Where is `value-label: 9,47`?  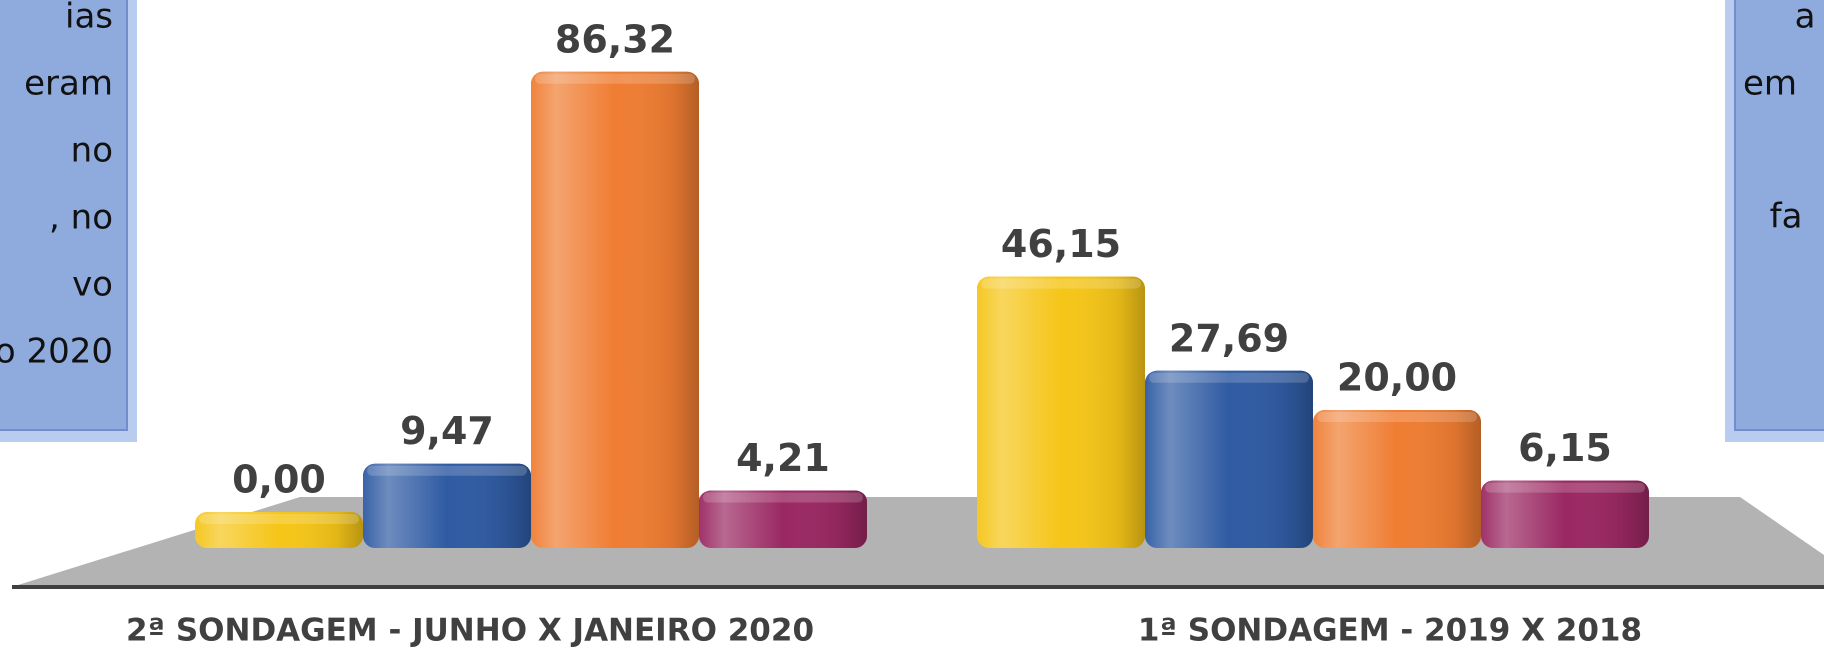
value-label: 9,47 is located at coordinates (447, 431).